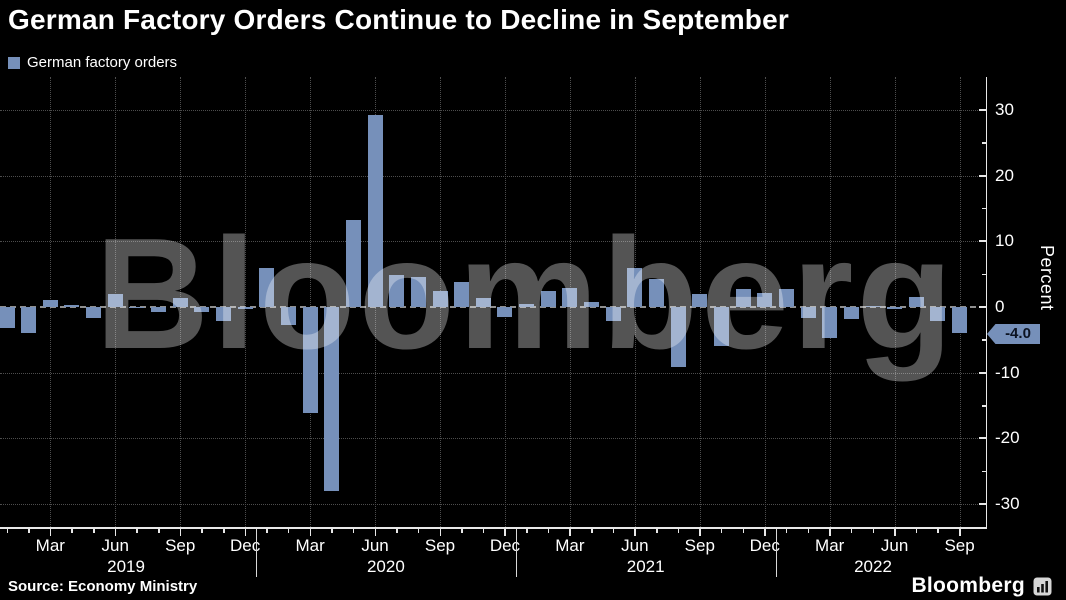 The image size is (1066, 600). What do you see at coordinates (1007, 372) in the screenshot?
I see `y-tick-label: -10` at bounding box center [1007, 372].